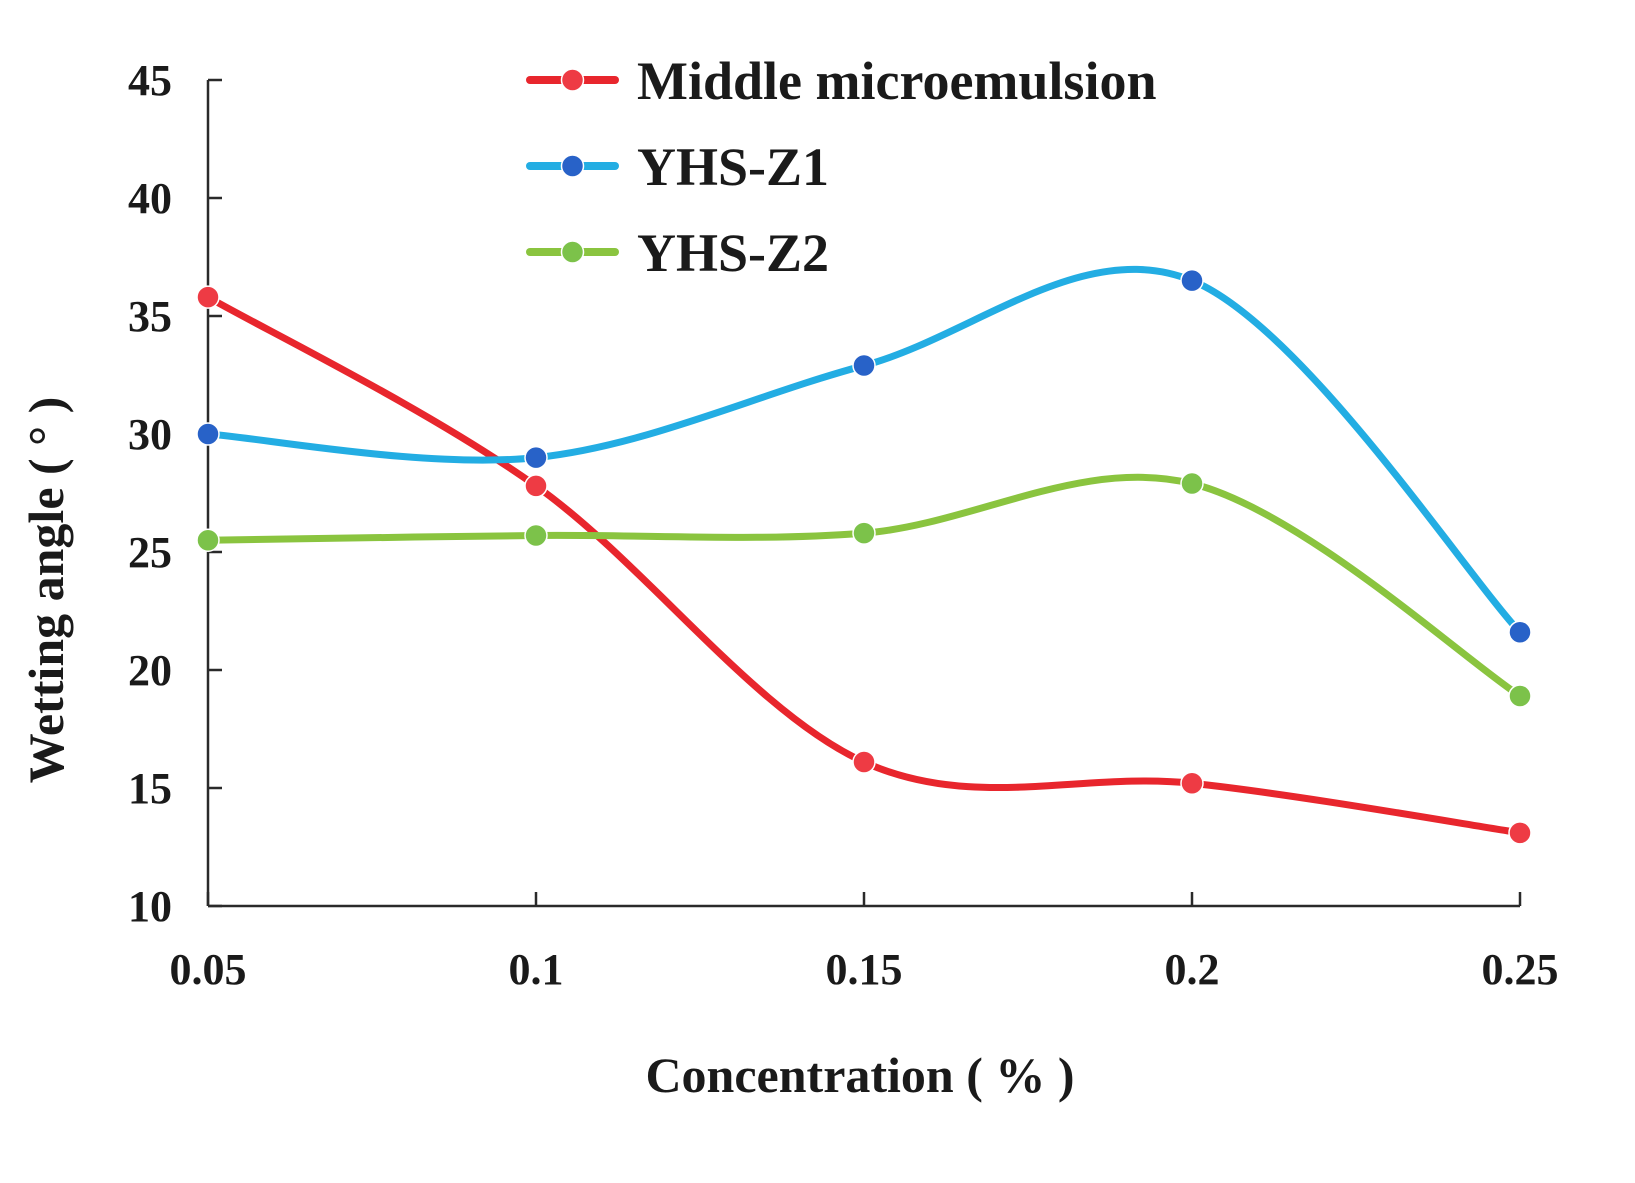 The width and height of the screenshot is (1635, 1183). What do you see at coordinates (150, 906) in the screenshot?
I see `y-tick-label: 10` at bounding box center [150, 906].